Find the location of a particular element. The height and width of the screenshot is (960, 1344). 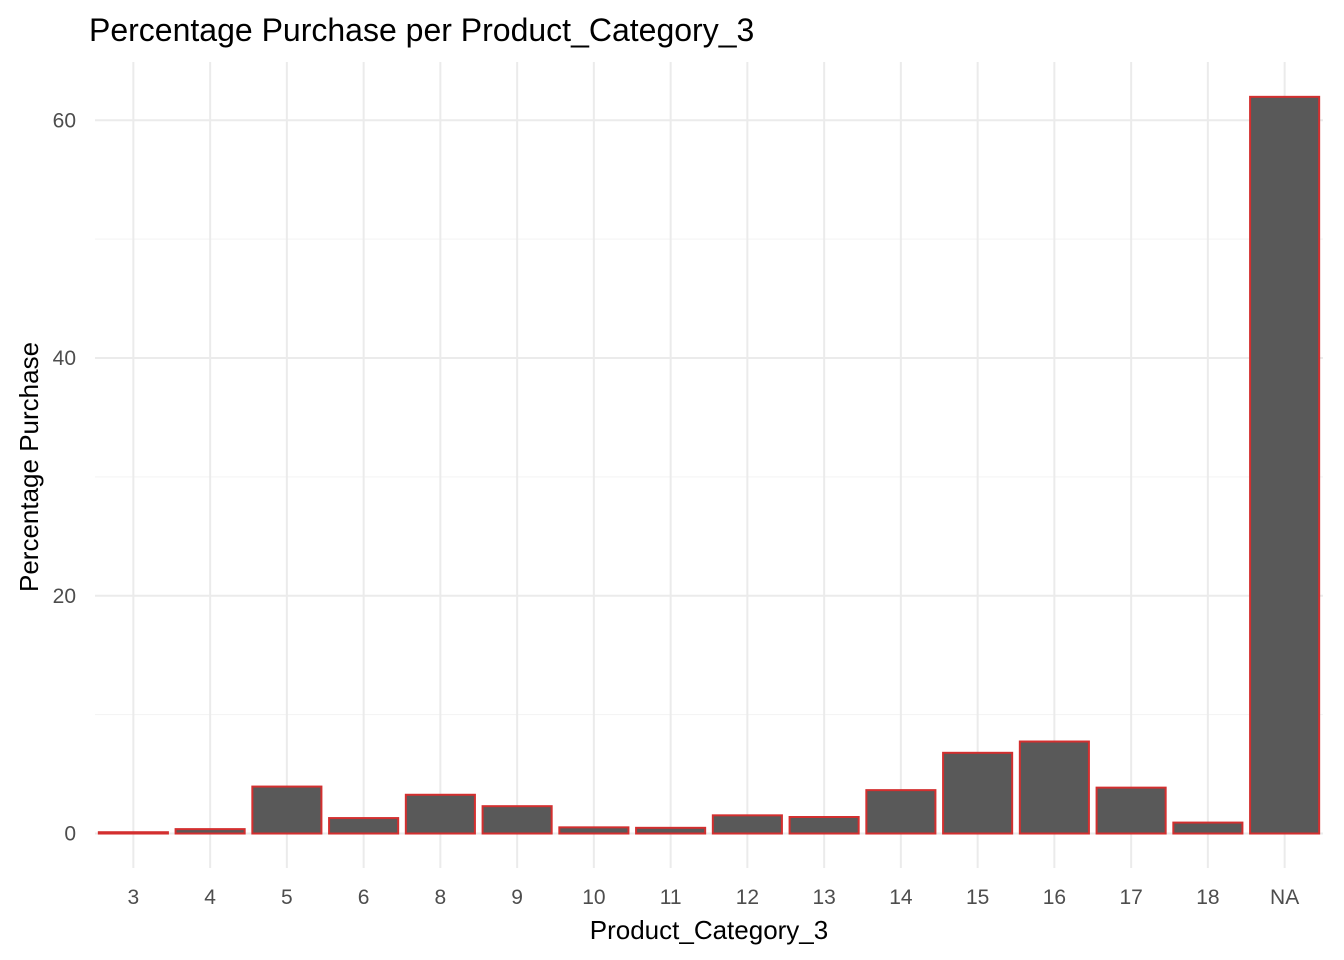

x-tick-label: 13 is located at coordinates (823, 897).